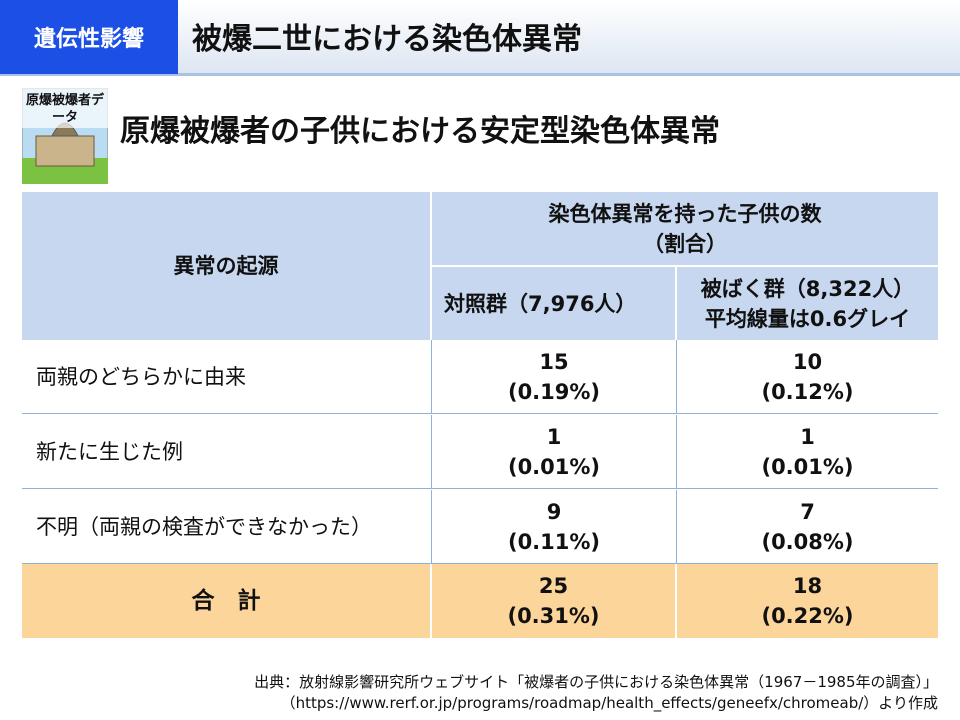 The height and width of the screenshot is (720, 960). I want to click on cell-text: 対照群（7,976人）, so click(540, 303).